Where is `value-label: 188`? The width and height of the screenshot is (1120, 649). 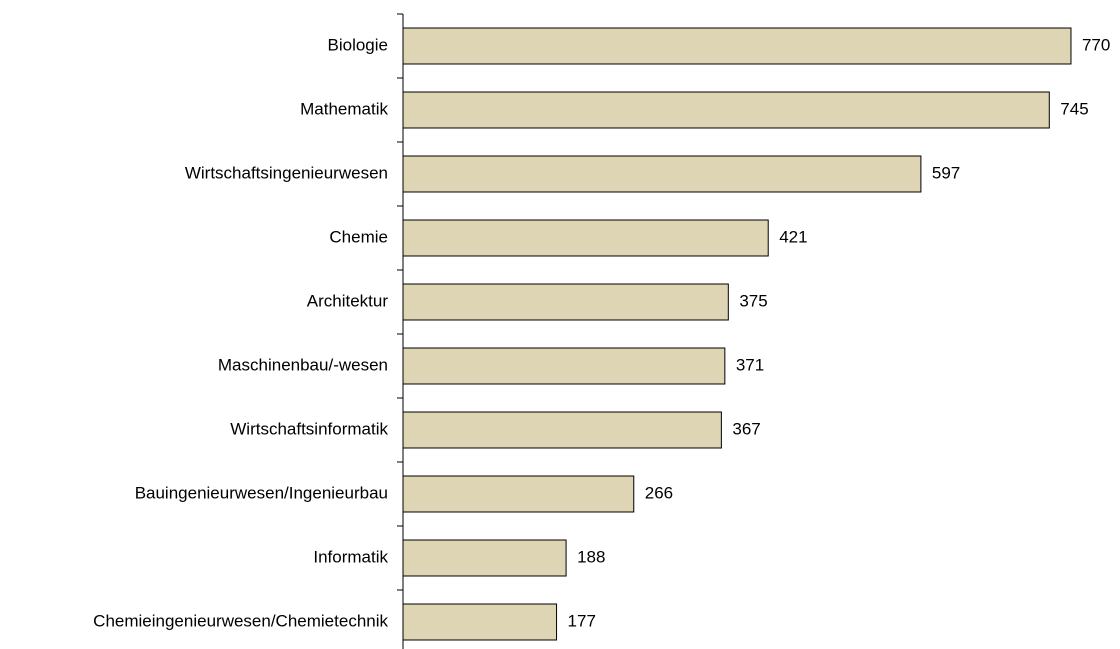
value-label: 188 is located at coordinates (591, 556).